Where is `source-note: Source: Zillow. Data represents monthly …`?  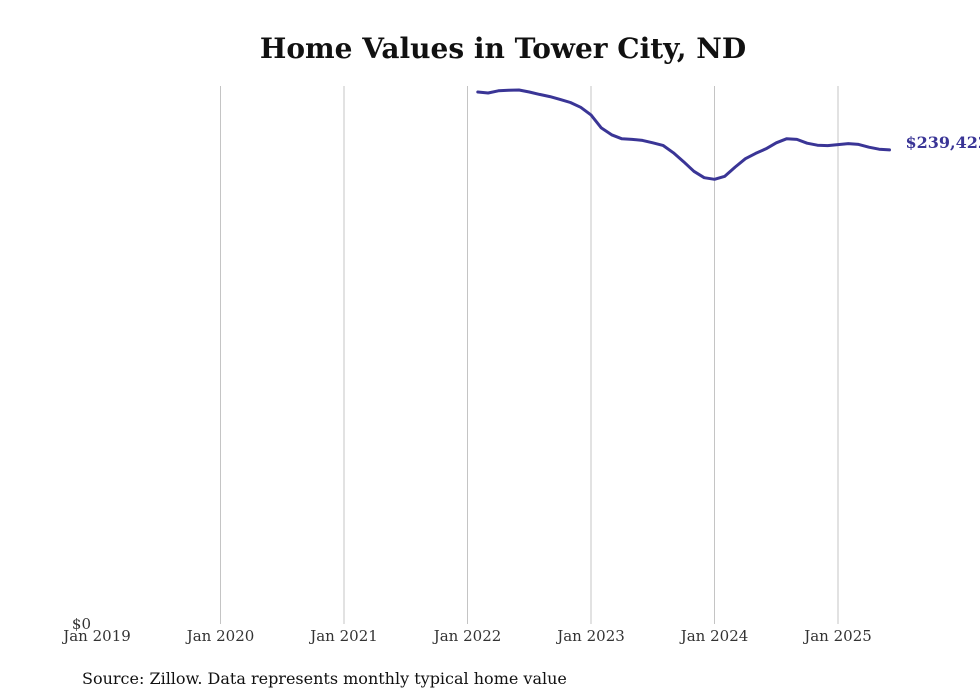 source-note: Source: Zillow. Data represents monthly … is located at coordinates (324, 678).